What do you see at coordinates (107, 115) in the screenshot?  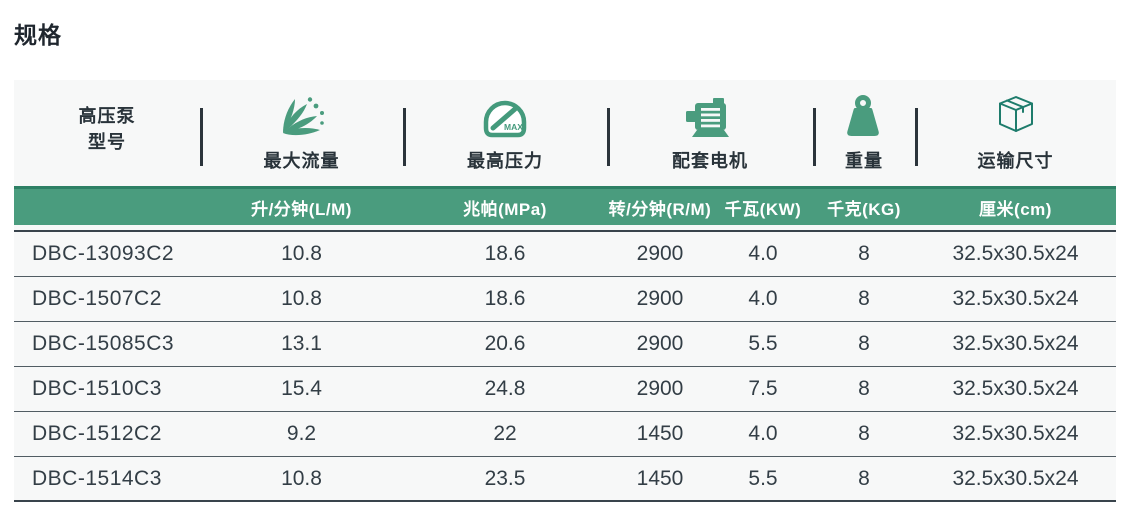 I see `model-header-line1: 高压泵` at bounding box center [107, 115].